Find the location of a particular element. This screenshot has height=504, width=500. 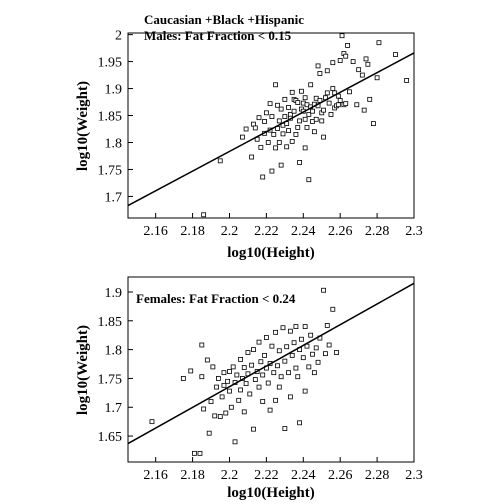

y-tick-label-males: 1.7 is located at coordinates (114, 197).